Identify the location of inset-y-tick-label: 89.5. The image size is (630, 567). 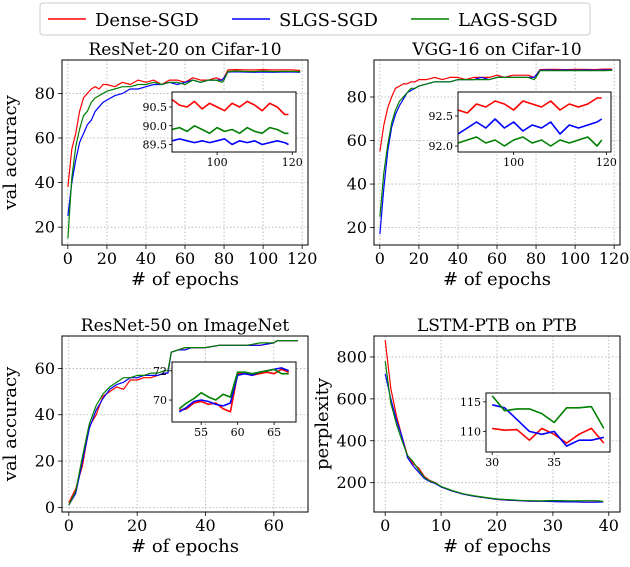
(155, 145).